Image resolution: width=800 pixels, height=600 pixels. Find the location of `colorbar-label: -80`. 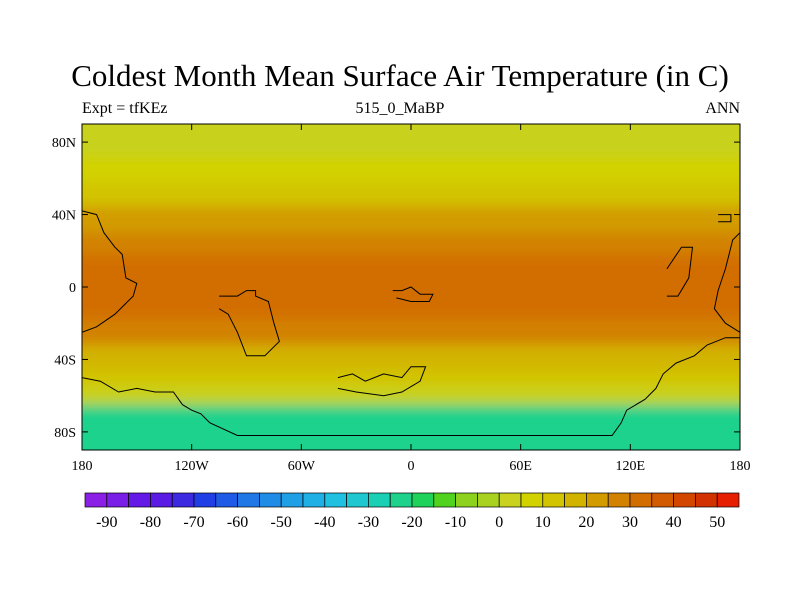

colorbar-label: -80 is located at coordinates (150, 522).